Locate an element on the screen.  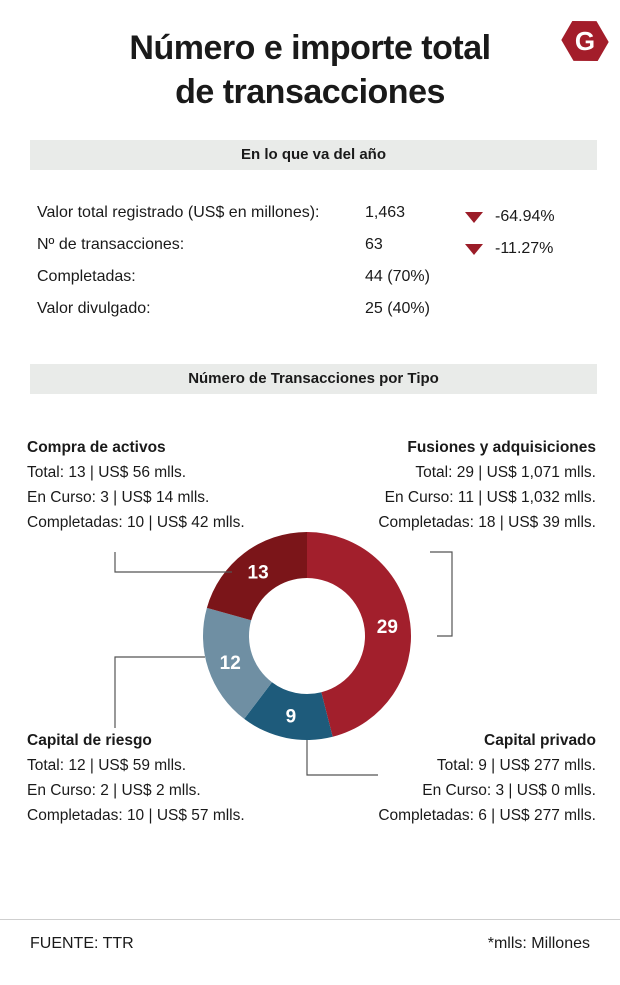
detail-line: Total: 12 | US$ 59 mlls. is located at coordinates (107, 765).